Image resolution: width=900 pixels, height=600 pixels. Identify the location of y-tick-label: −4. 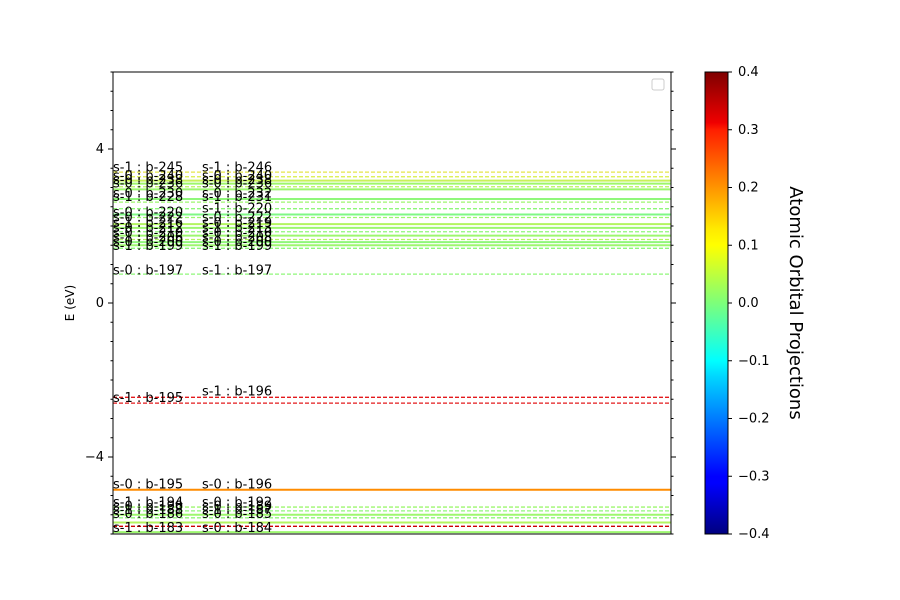
(94, 457).